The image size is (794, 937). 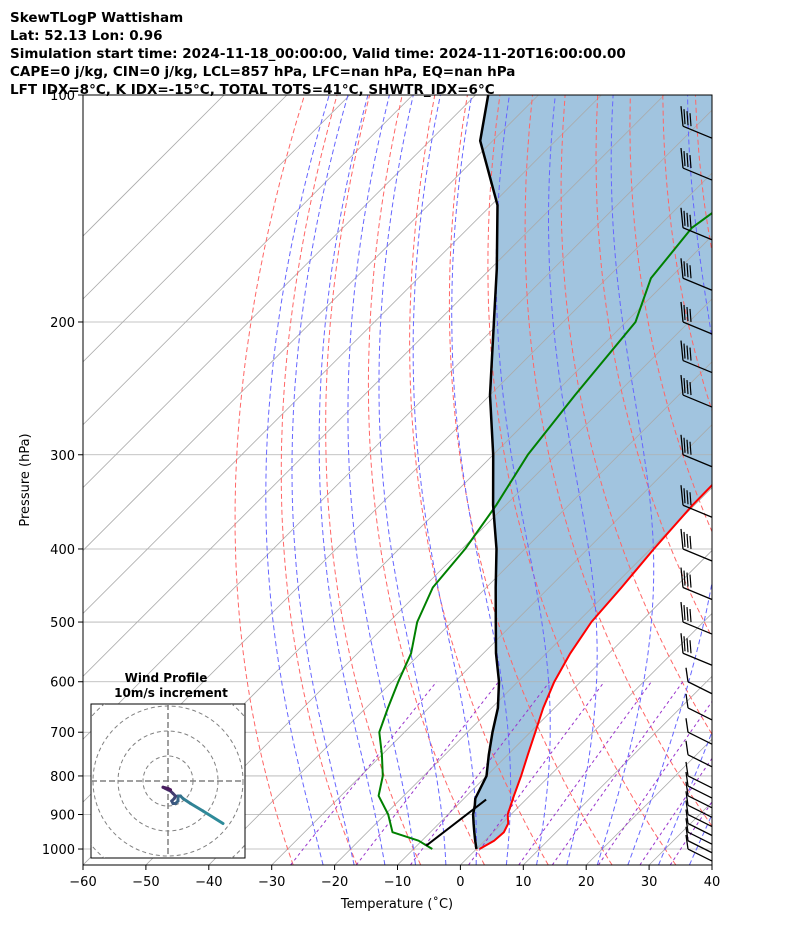 What do you see at coordinates (712, 882) in the screenshot?
I see `x-tick-label: 40` at bounding box center [712, 882].